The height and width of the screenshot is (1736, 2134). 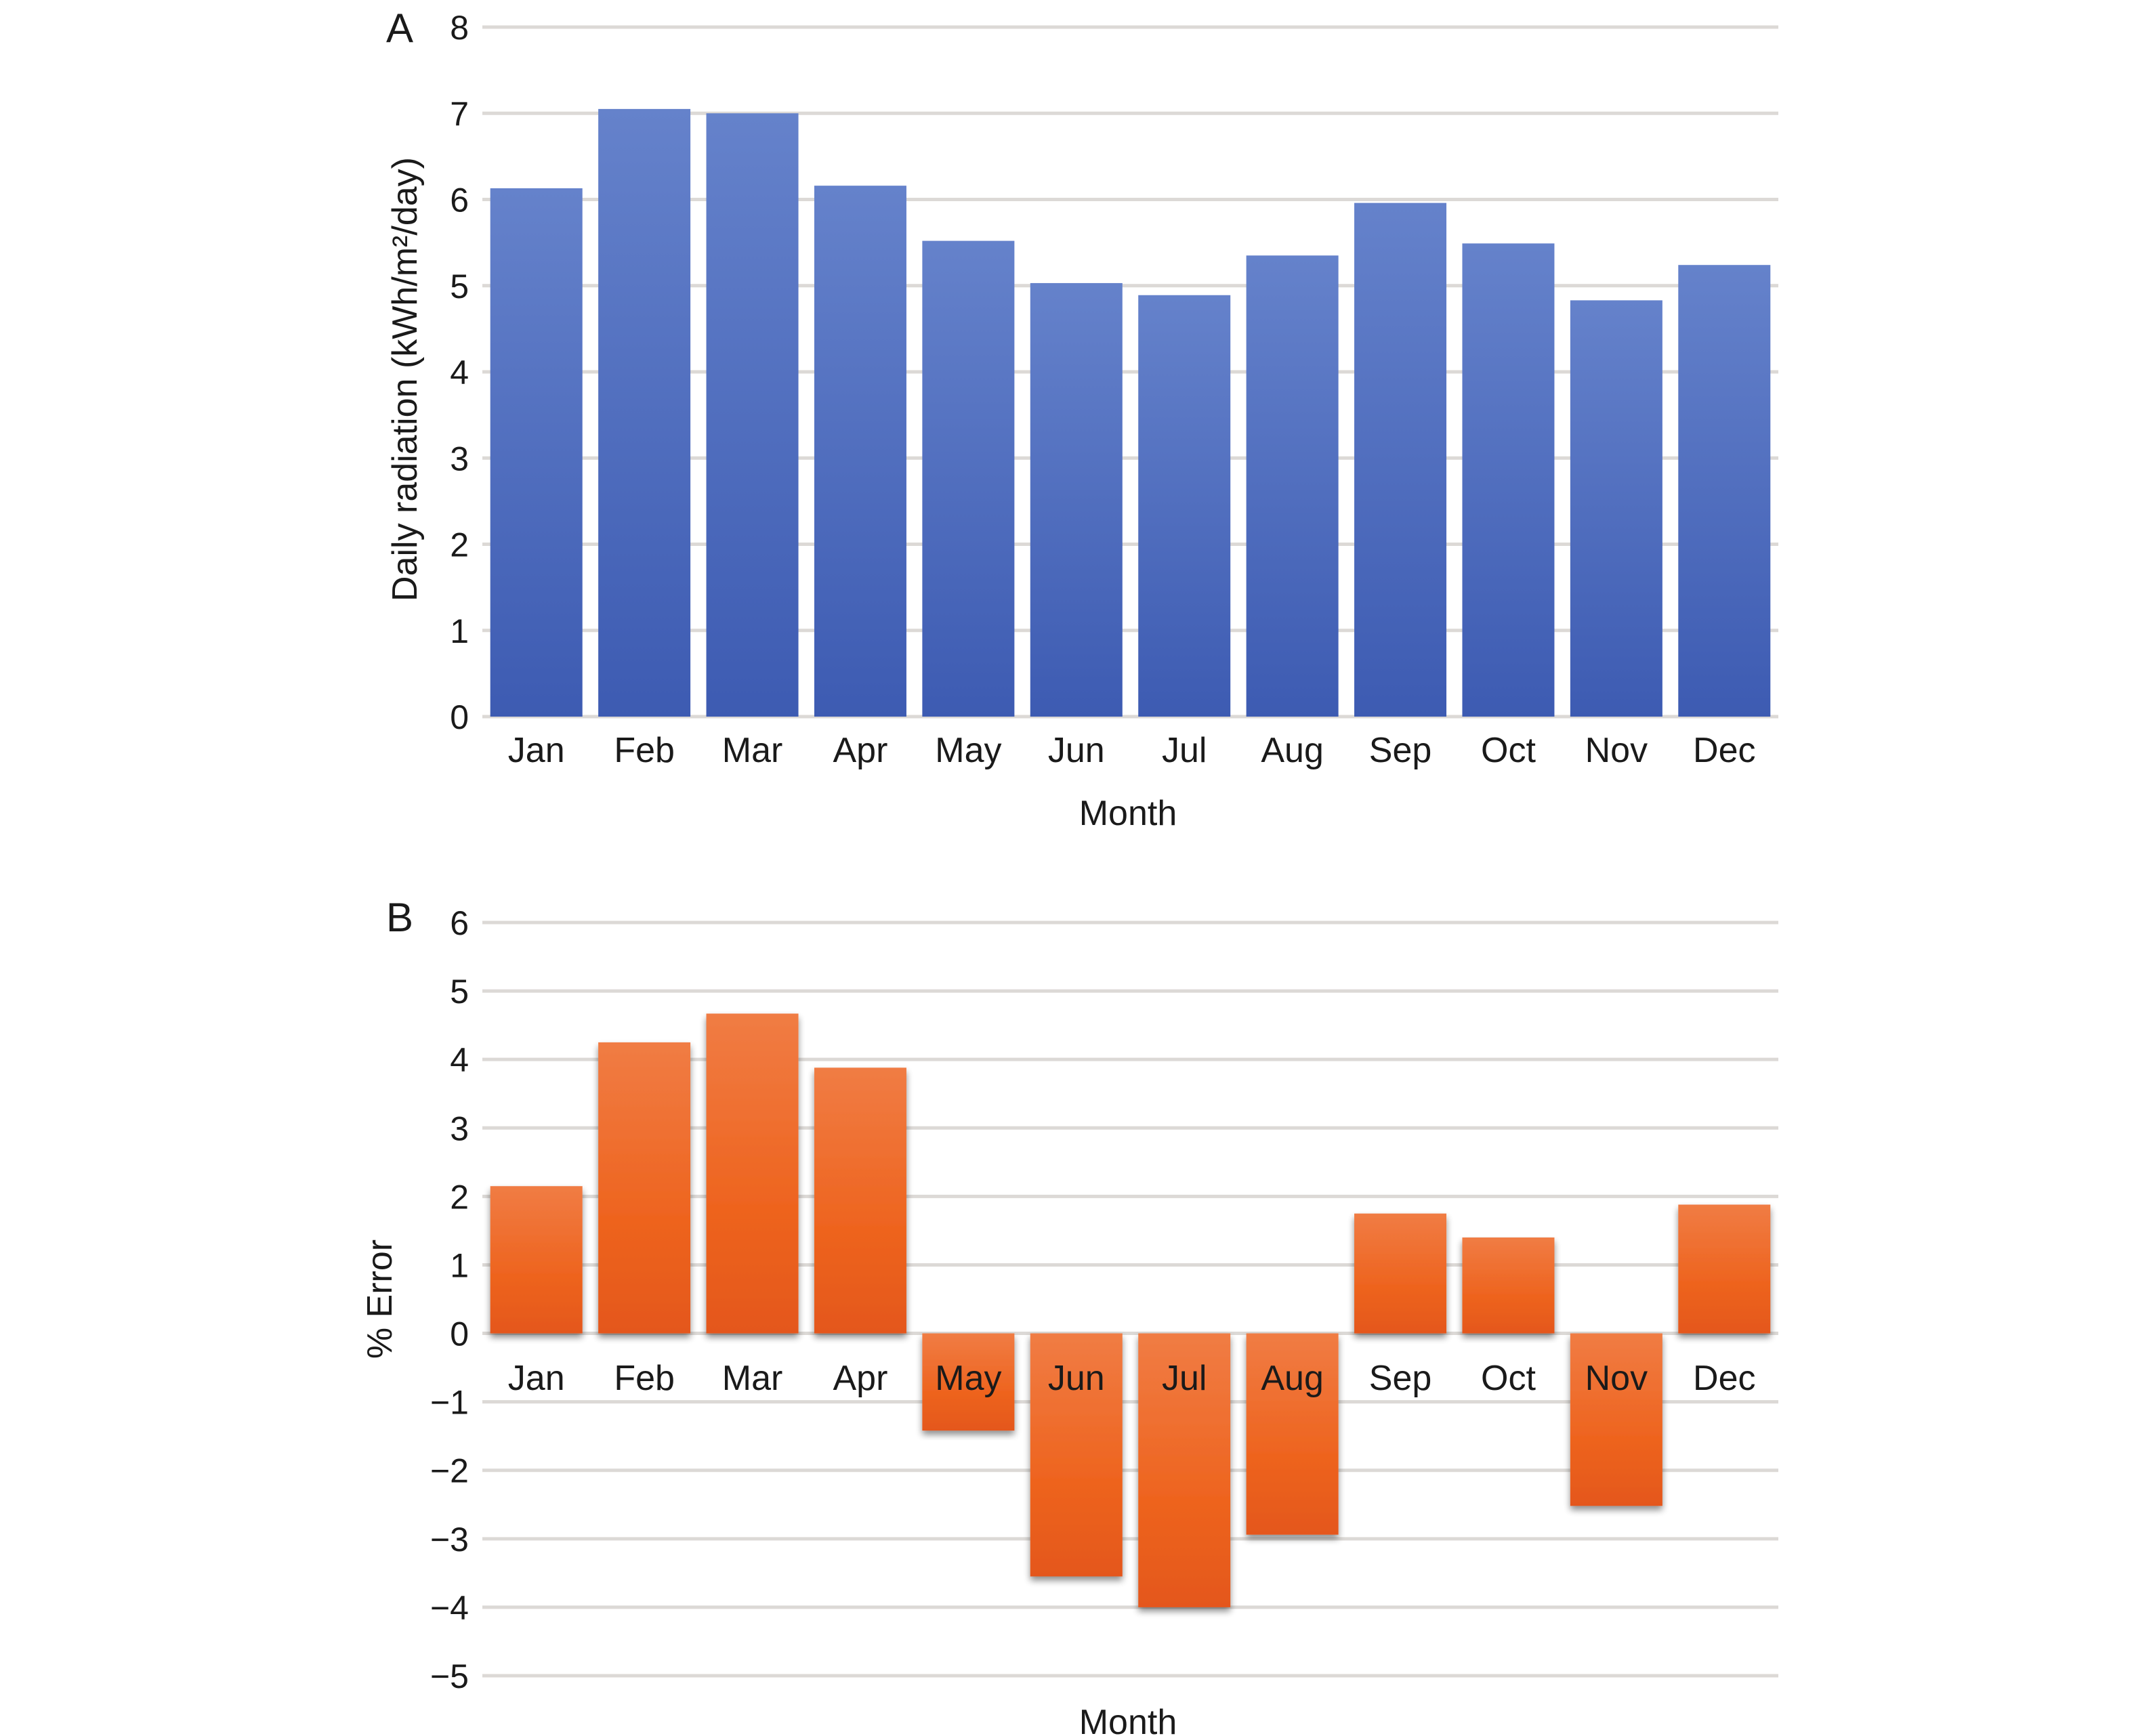 I want to click on y-tick-label: −5, so click(x=449, y=1676).